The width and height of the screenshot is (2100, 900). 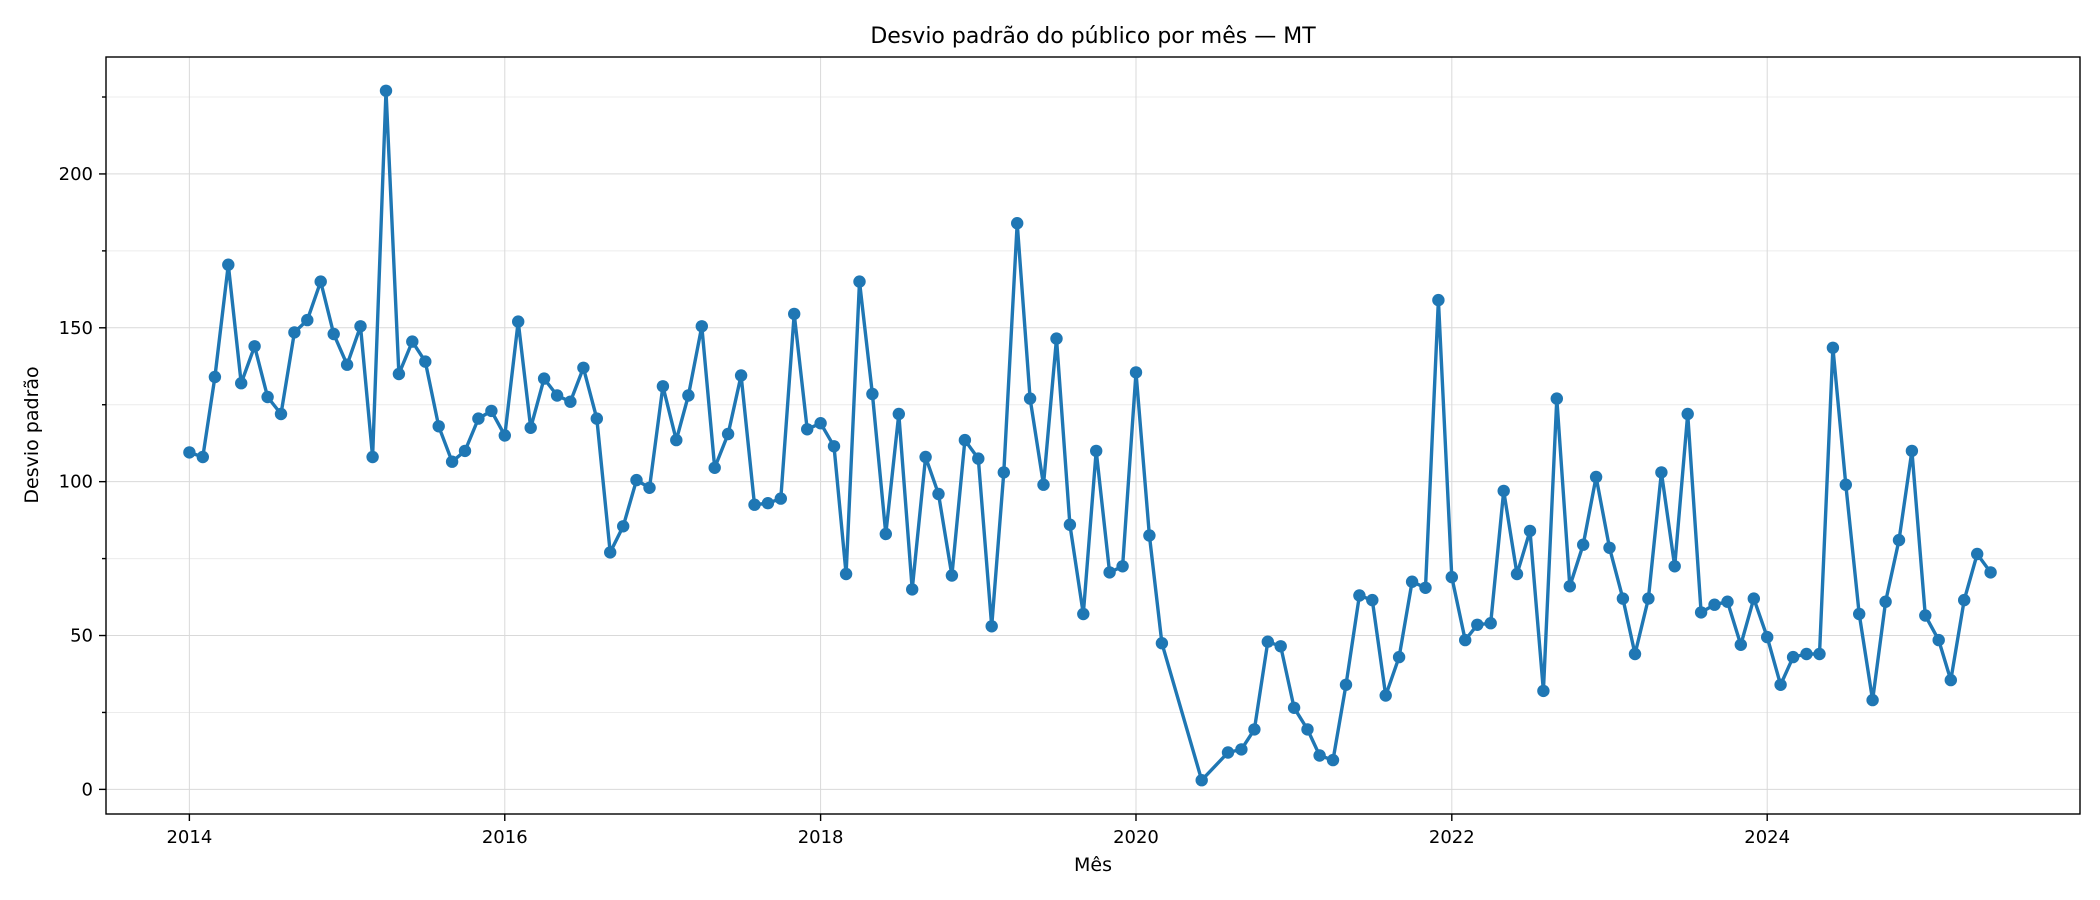 What do you see at coordinates (1093, 36) in the screenshot?
I see `chart-title: Desvio padrão do público por mês — MT` at bounding box center [1093, 36].